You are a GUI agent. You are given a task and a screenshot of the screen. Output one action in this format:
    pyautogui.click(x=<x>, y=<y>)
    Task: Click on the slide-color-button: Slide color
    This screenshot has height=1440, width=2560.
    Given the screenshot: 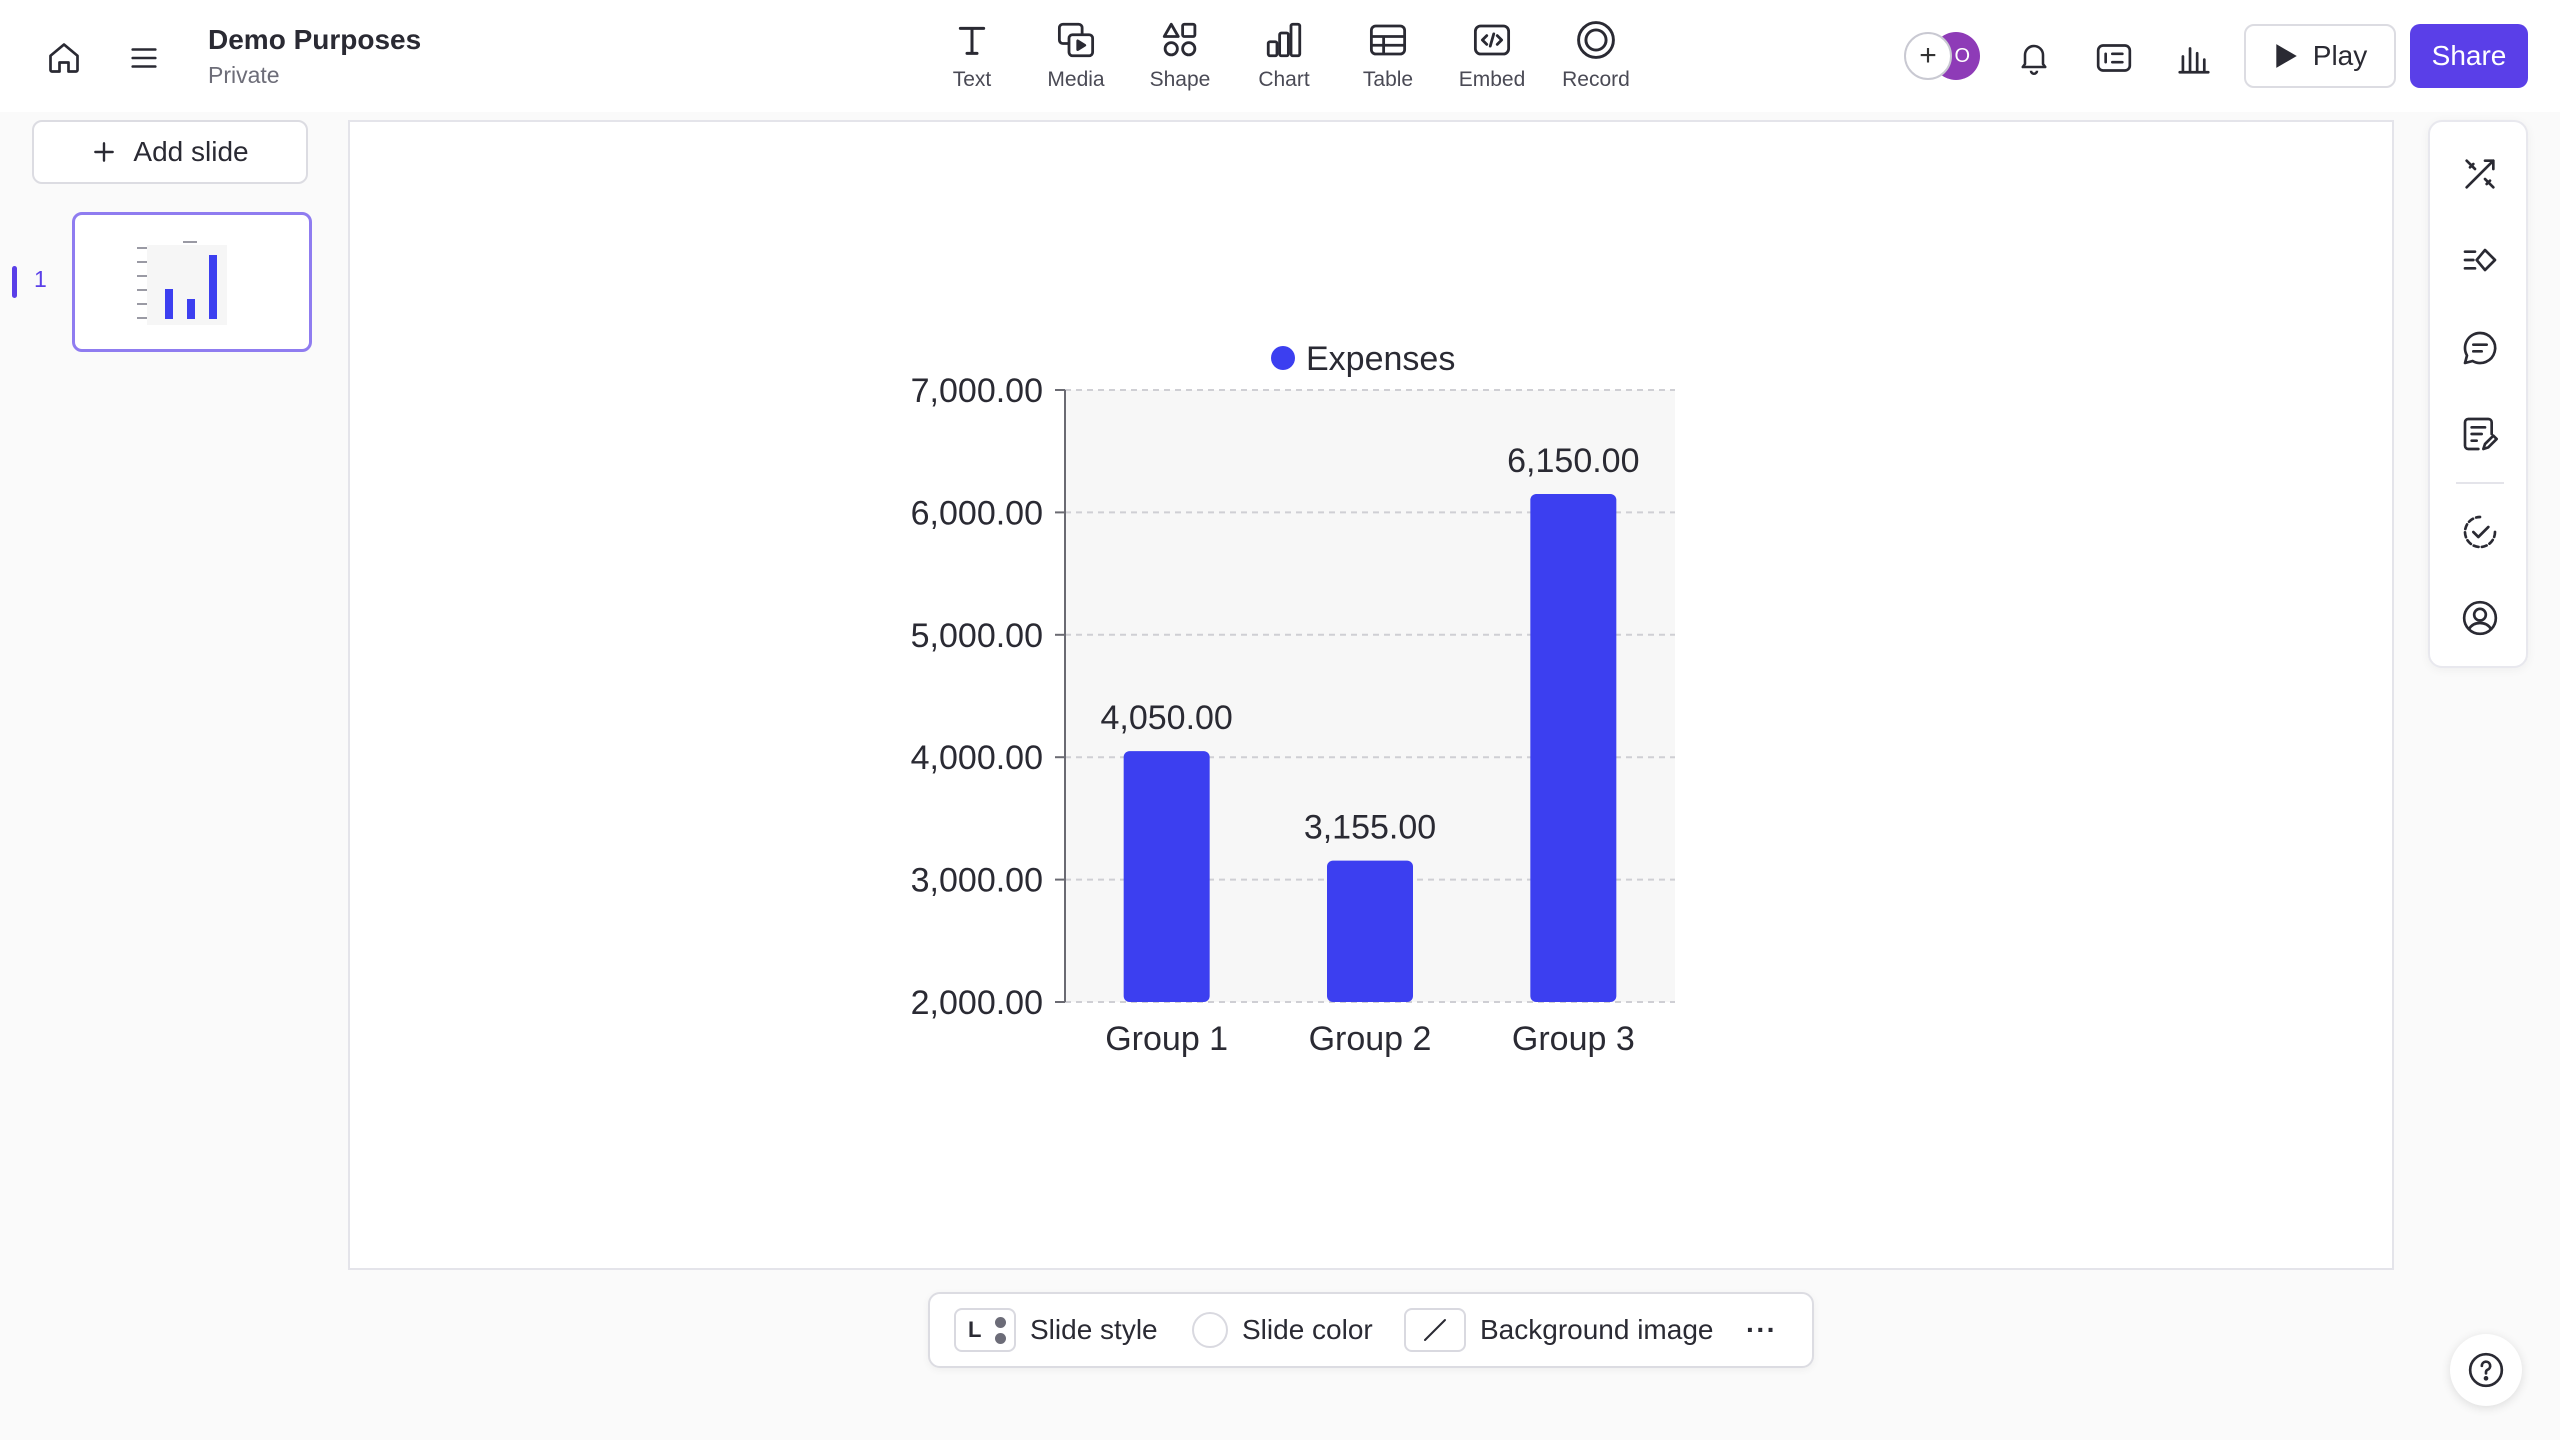 What is the action you would take?
    pyautogui.click(x=1282, y=1330)
    